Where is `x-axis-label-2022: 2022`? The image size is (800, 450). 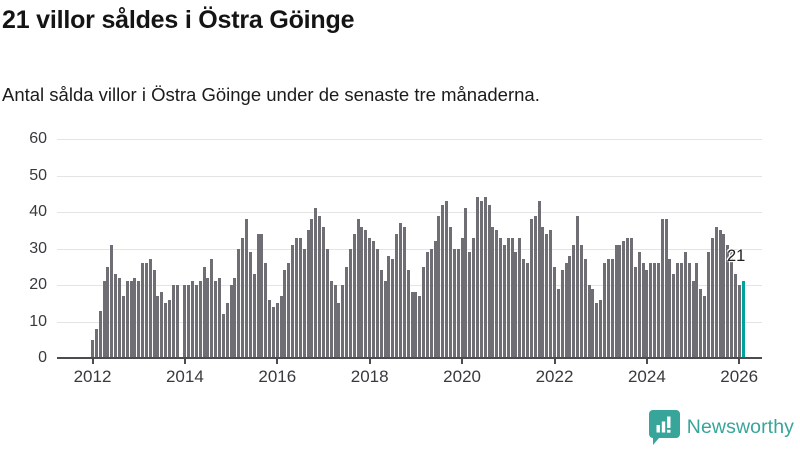
x-axis-label-2022: 2022 is located at coordinates (554, 376).